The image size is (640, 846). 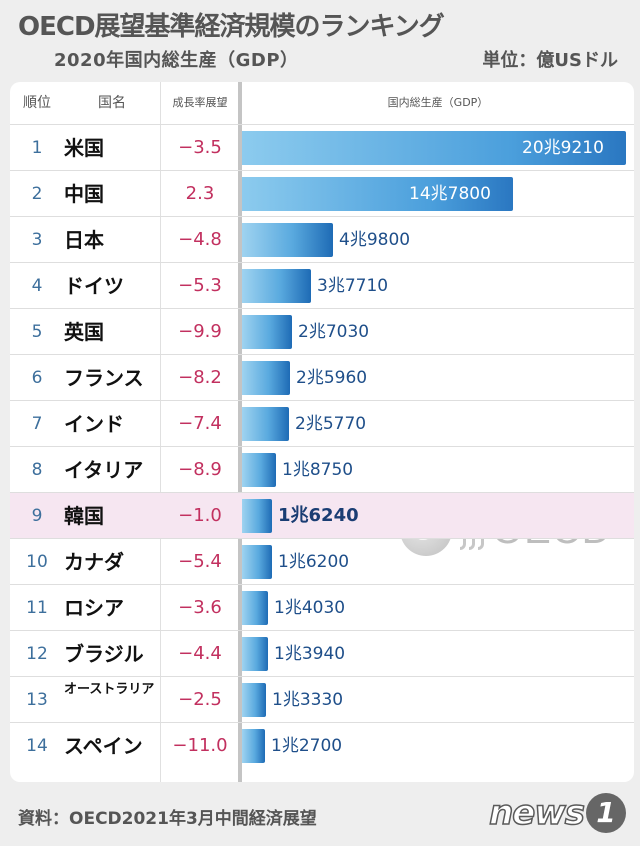 I want to click on gdp-value-label: 4兆9800, so click(x=375, y=240).